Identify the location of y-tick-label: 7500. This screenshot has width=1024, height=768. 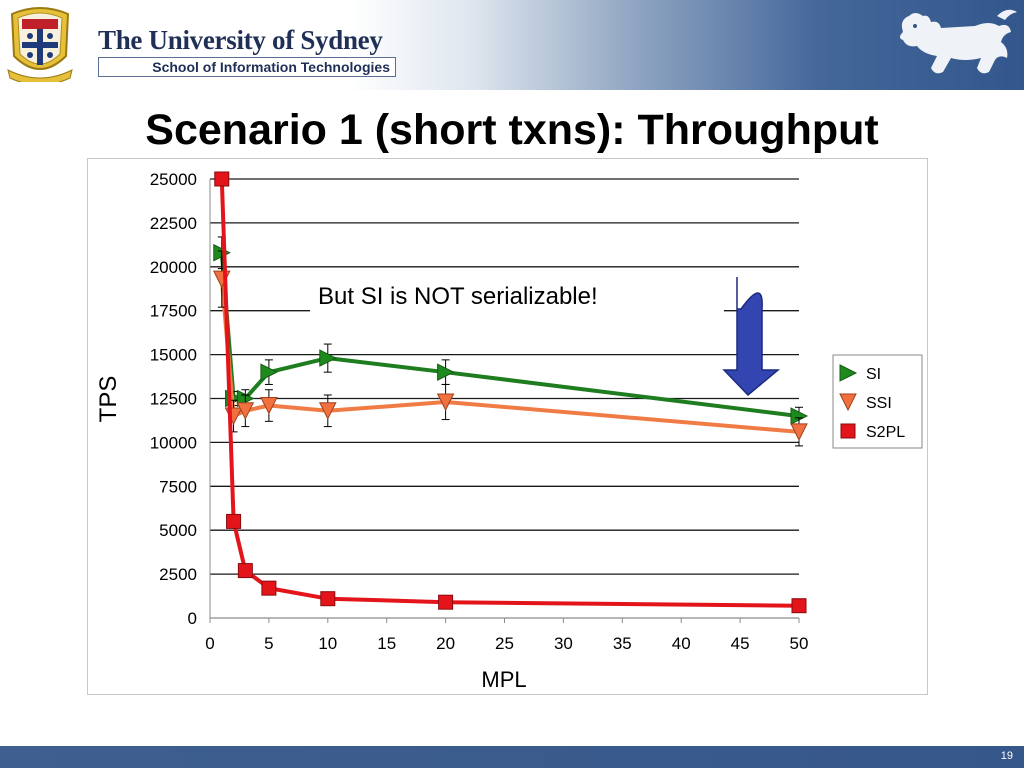
(178, 486).